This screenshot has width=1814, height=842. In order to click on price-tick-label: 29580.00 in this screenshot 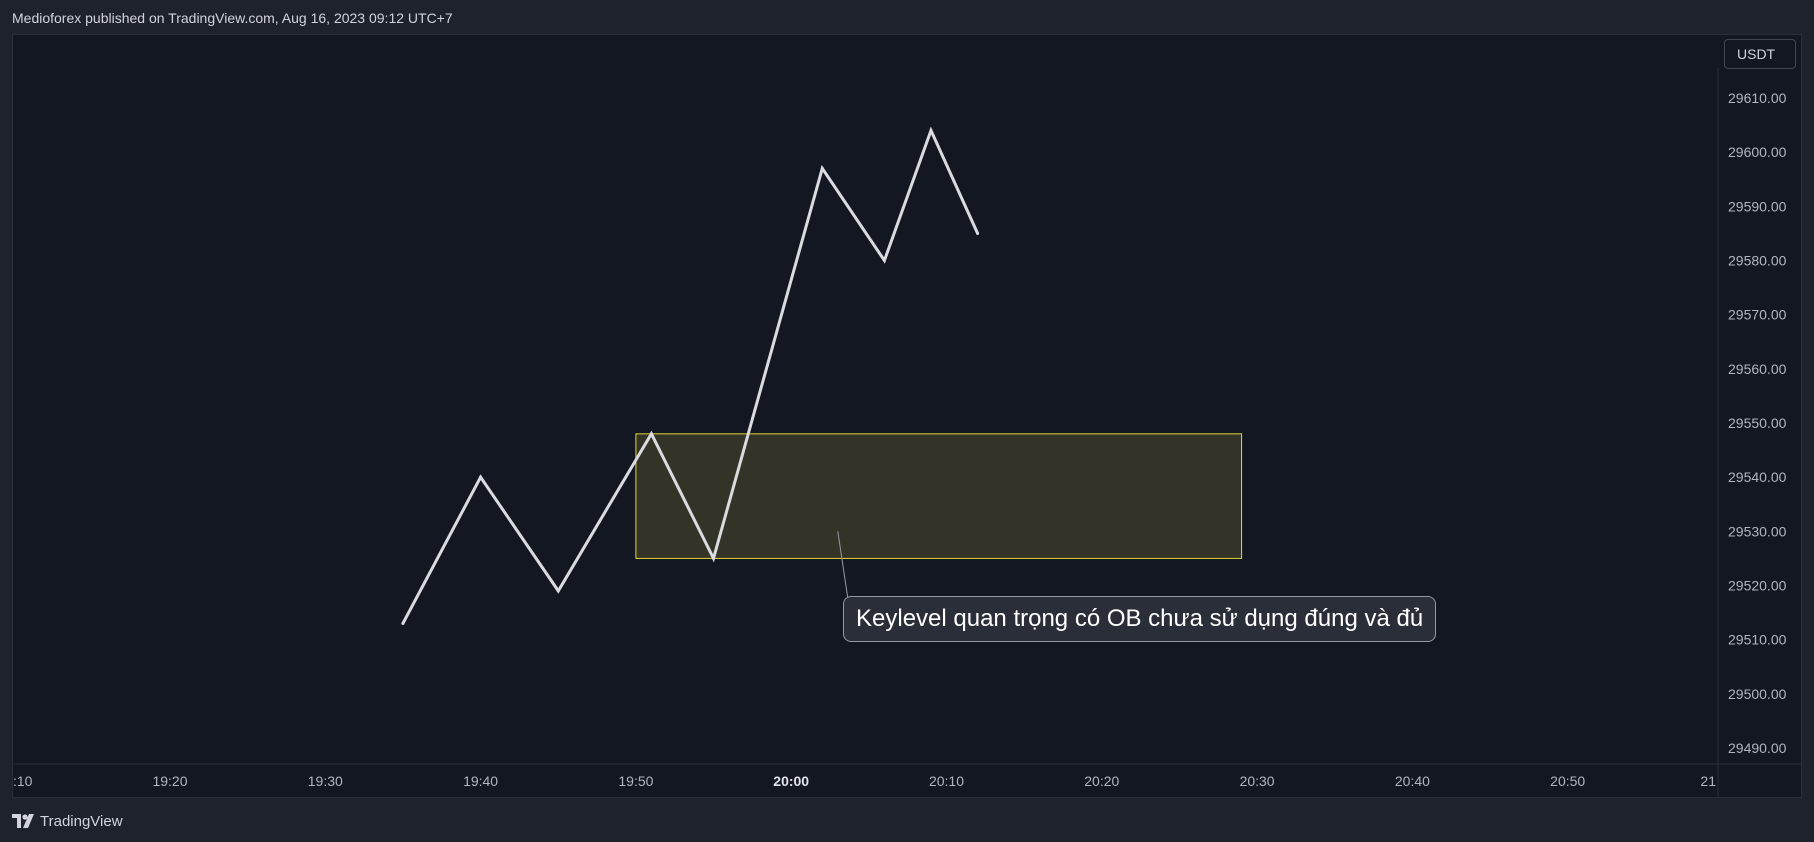, I will do `click(1757, 261)`.